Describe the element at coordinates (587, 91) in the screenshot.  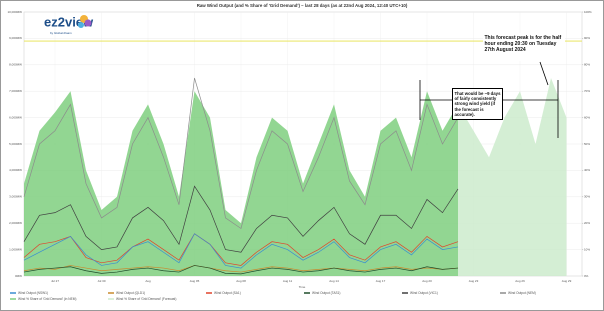
I see `y2-tick-label: 70%` at that location.